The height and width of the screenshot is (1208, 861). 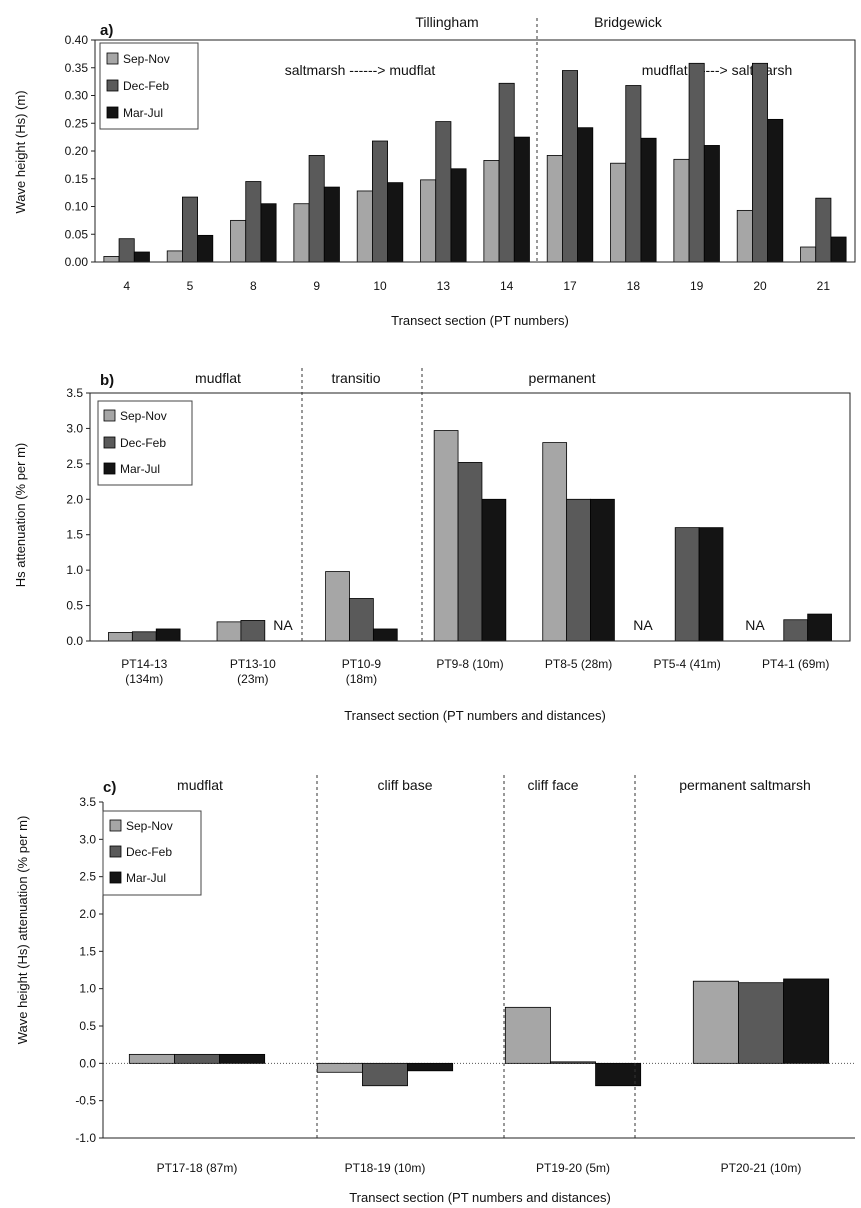 What do you see at coordinates (112, 58) in the screenshot?
I see `panel-a-legend-swatch-sep-nov` at bounding box center [112, 58].